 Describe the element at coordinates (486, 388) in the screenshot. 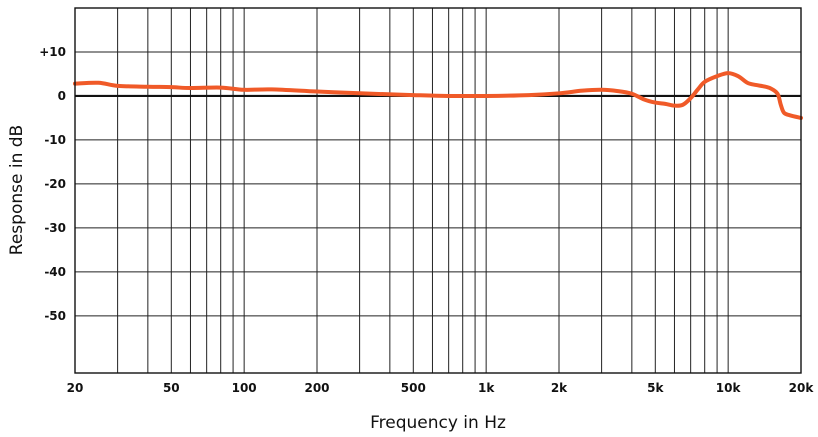

I see `x-tick-label: 1k` at that location.